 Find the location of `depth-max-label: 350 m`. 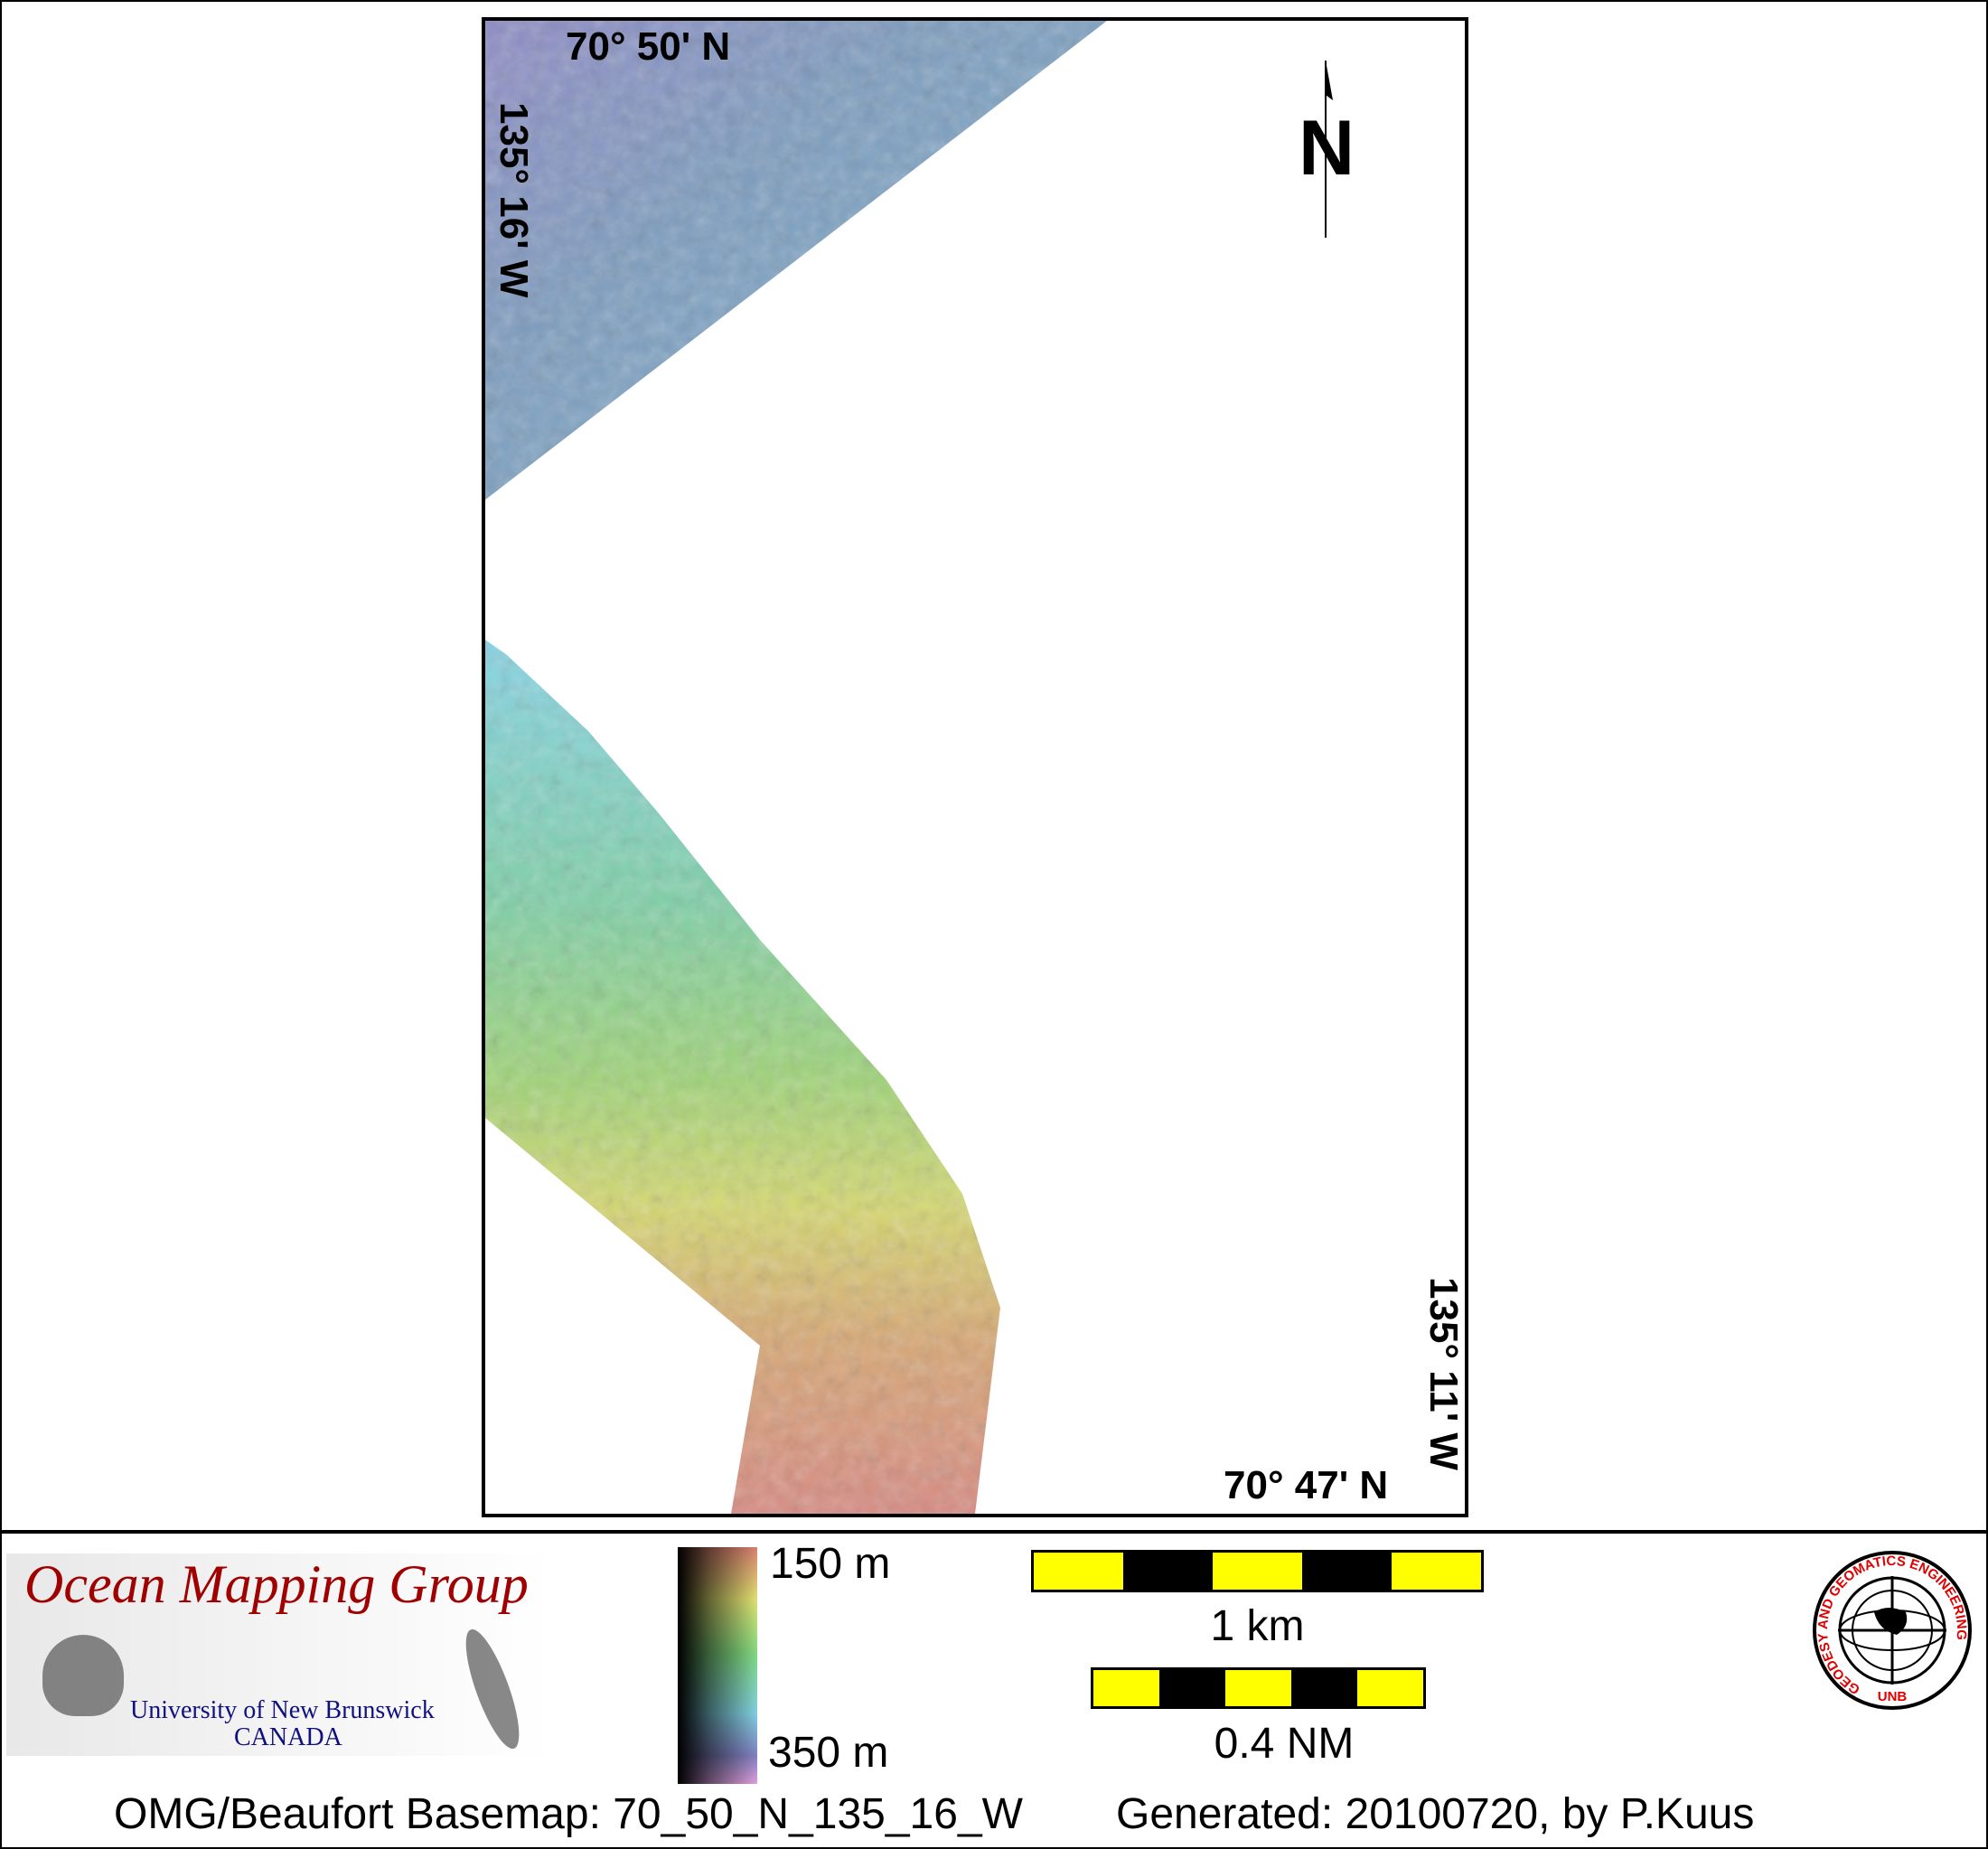

depth-max-label: 350 m is located at coordinates (828, 1753).